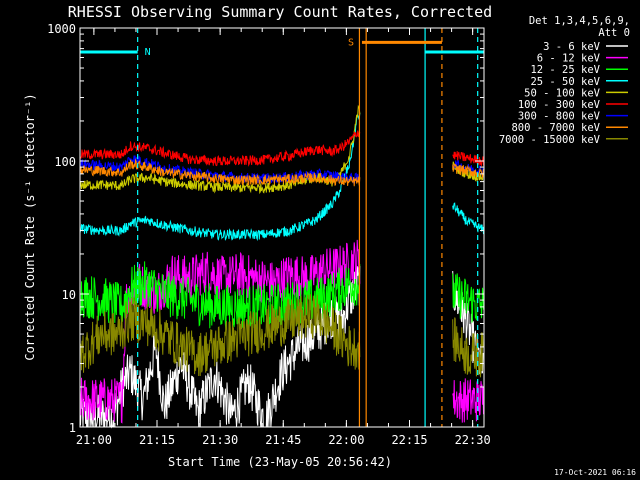 Image resolution: width=640 pixels, height=480 pixels. I want to click on x-tick-label-5: 22:15, so click(409, 440).